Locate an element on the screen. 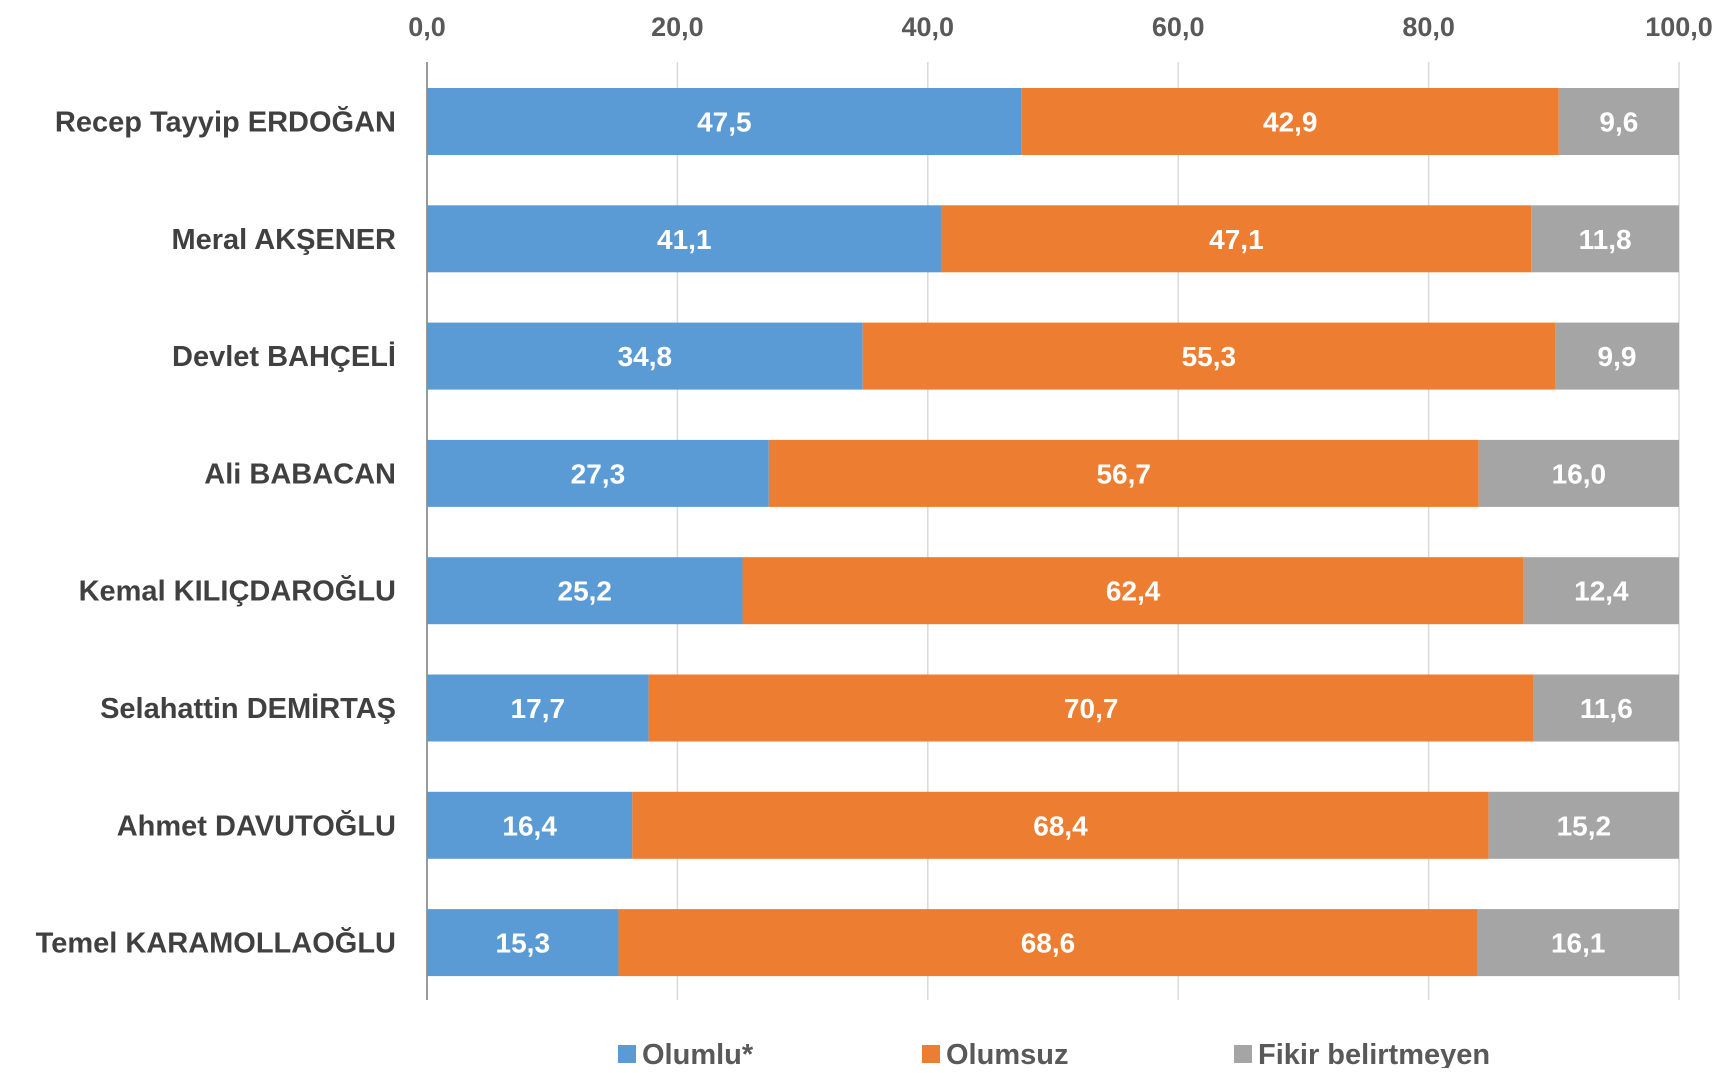  data-label: 25,2 is located at coordinates (585, 591).